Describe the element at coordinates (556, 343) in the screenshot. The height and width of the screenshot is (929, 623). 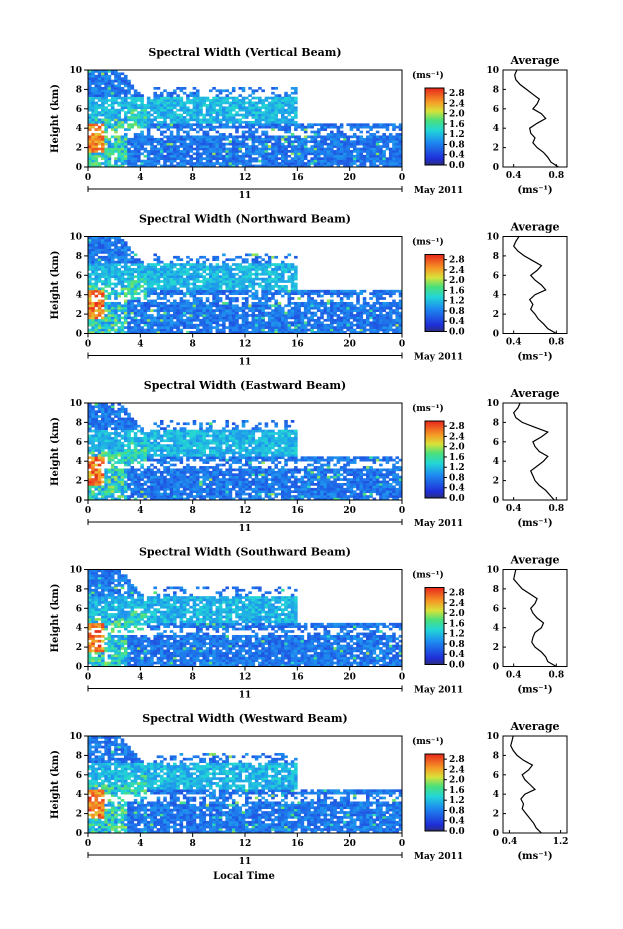
I see `average-x-tick-label: 0.8` at that location.